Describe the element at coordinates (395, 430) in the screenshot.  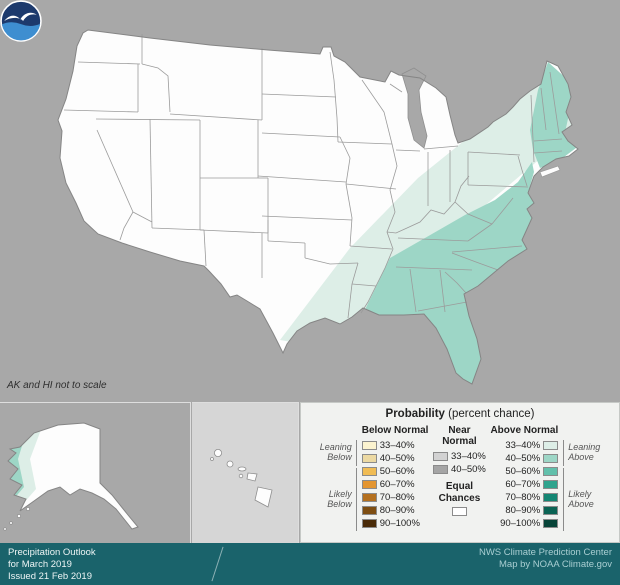
I see `below-normal-header: Below Normal` at that location.